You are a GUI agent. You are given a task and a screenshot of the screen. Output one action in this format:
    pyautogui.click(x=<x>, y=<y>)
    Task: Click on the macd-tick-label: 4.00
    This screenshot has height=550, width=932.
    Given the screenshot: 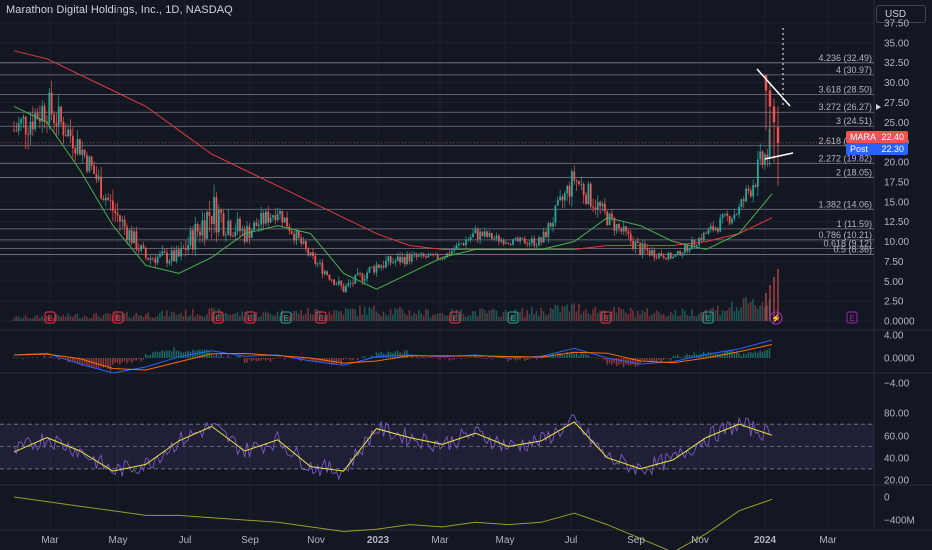 What is the action you would take?
    pyautogui.click(x=894, y=336)
    